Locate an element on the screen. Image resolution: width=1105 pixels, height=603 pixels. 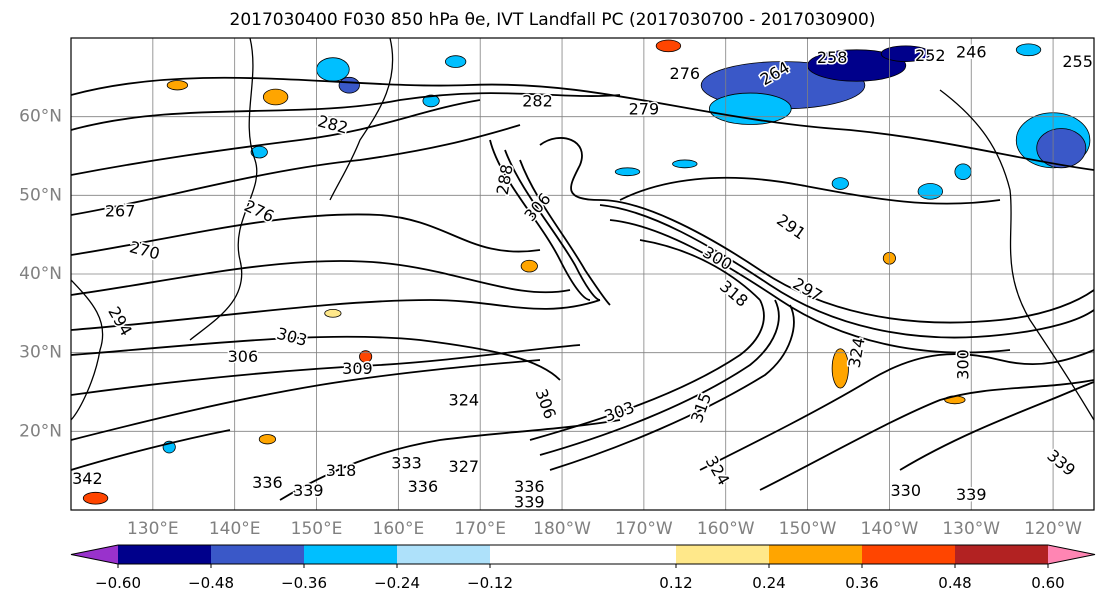
x-tick-label: 160°W is located at coordinates (726, 529).